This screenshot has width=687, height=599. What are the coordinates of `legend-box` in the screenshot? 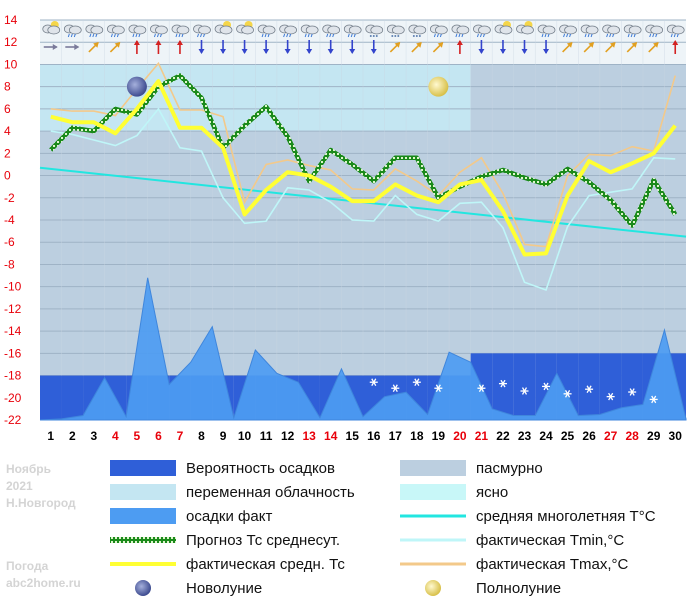 It's located at (433, 468).